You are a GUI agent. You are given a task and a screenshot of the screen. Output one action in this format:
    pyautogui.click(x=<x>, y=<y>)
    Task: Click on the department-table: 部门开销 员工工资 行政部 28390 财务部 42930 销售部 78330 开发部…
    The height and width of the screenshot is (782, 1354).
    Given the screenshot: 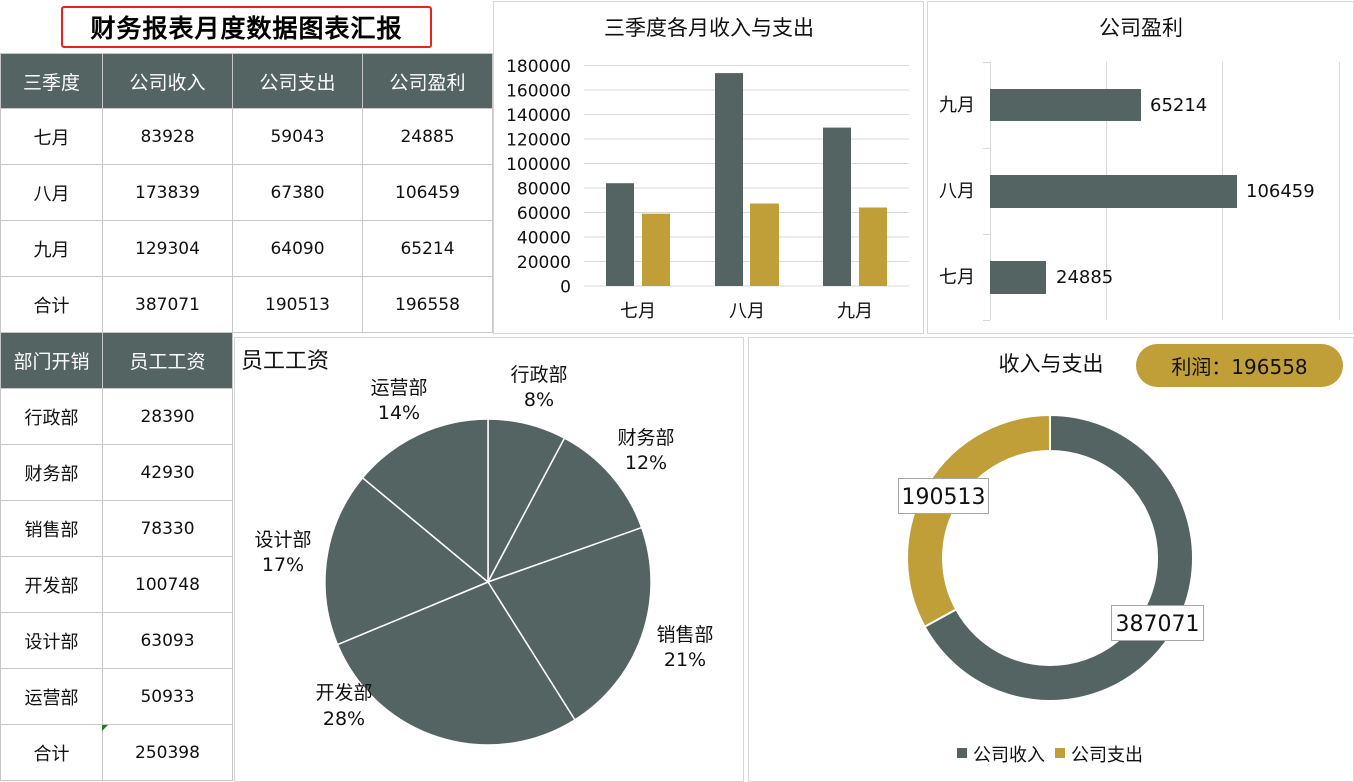 What is the action you would take?
    pyautogui.click(x=116, y=556)
    